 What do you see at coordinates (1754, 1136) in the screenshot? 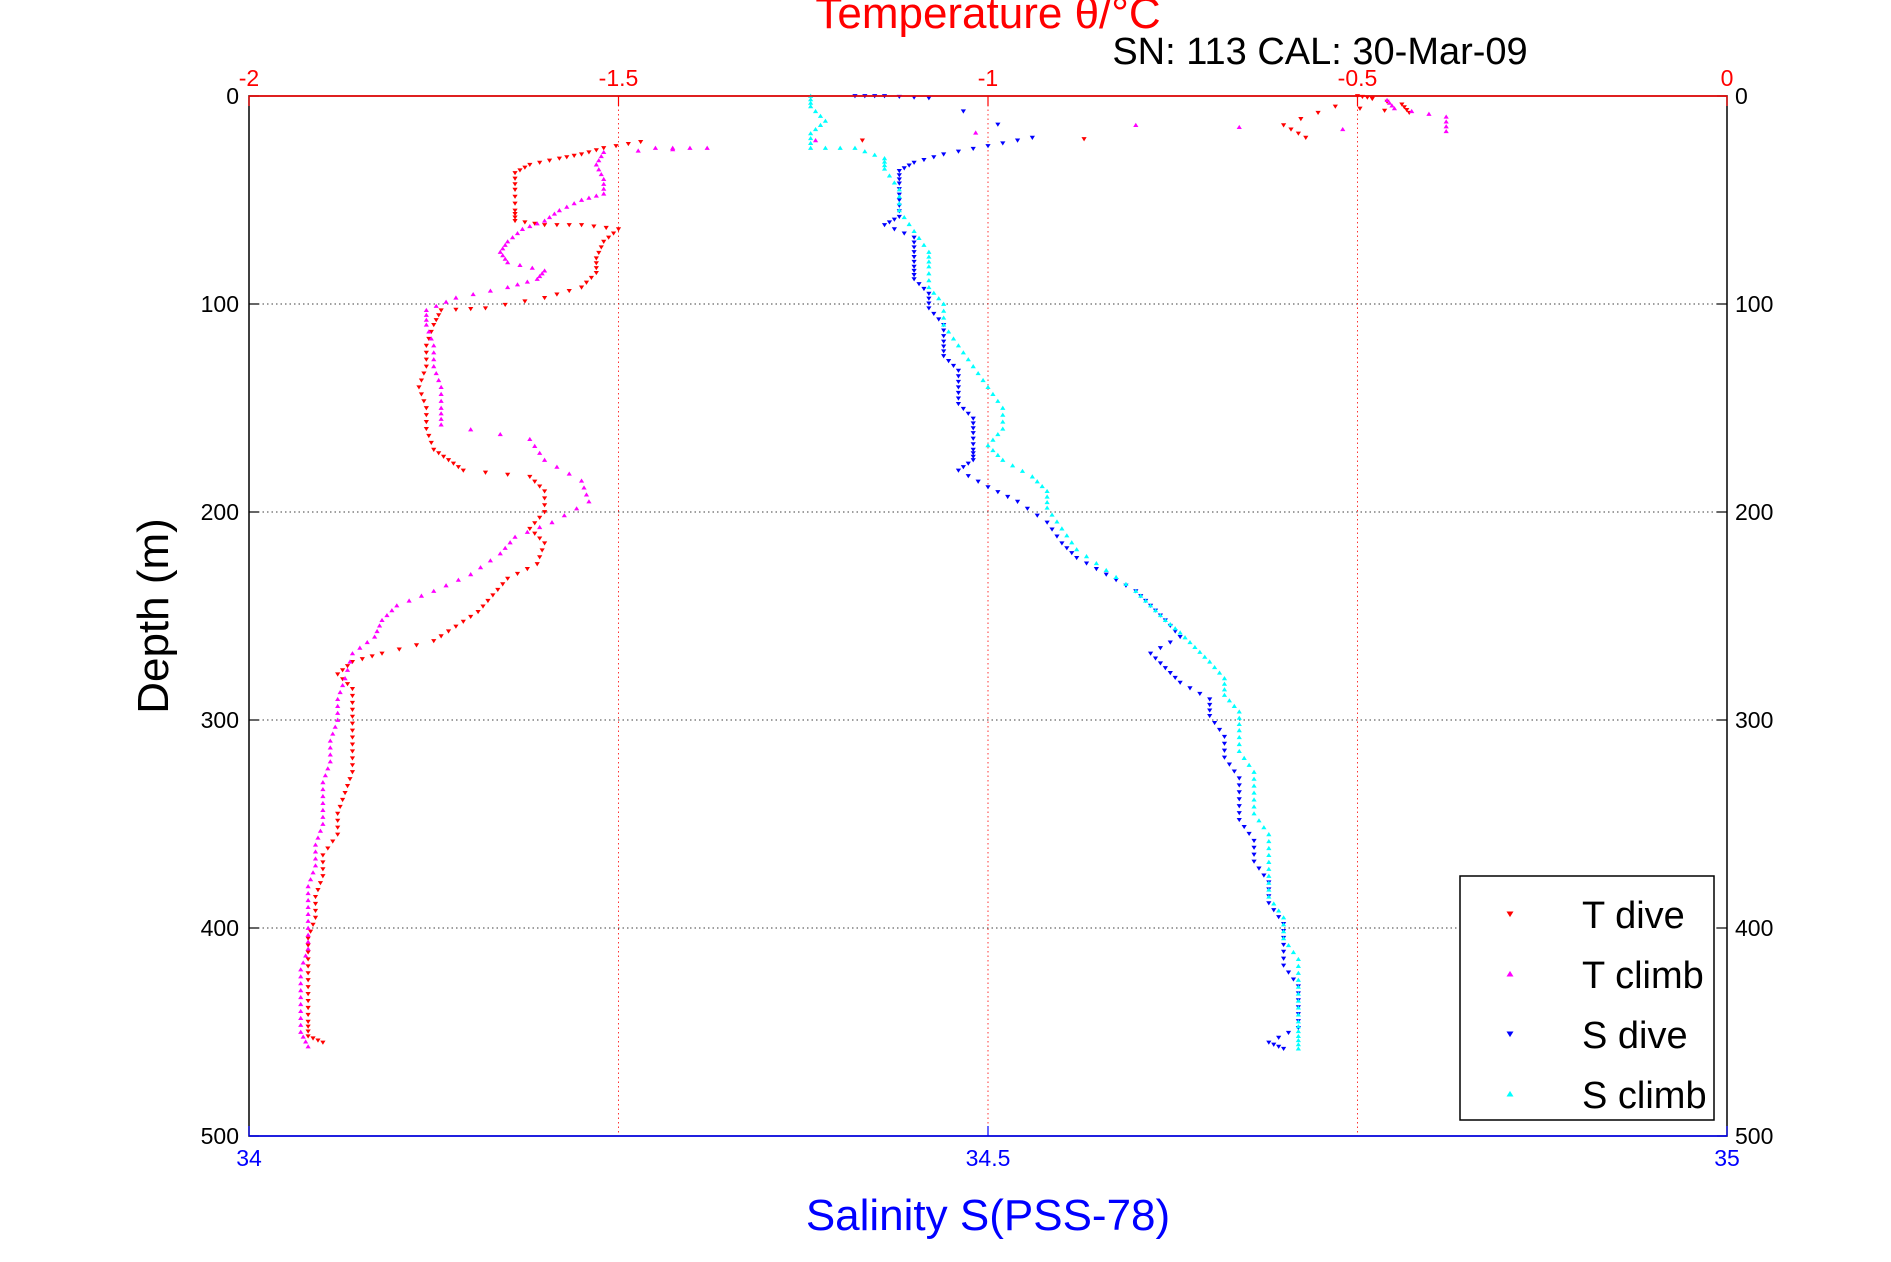
I see `y-tick-label-right: 500` at bounding box center [1754, 1136].